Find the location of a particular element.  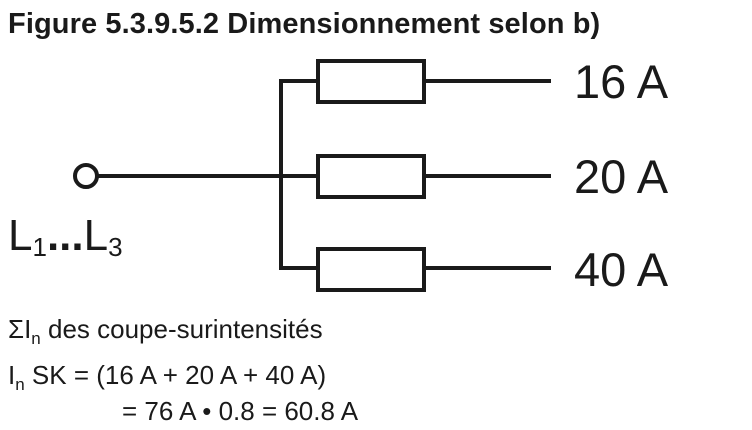

branch-rating-label: 16 A is located at coordinates (621, 81).